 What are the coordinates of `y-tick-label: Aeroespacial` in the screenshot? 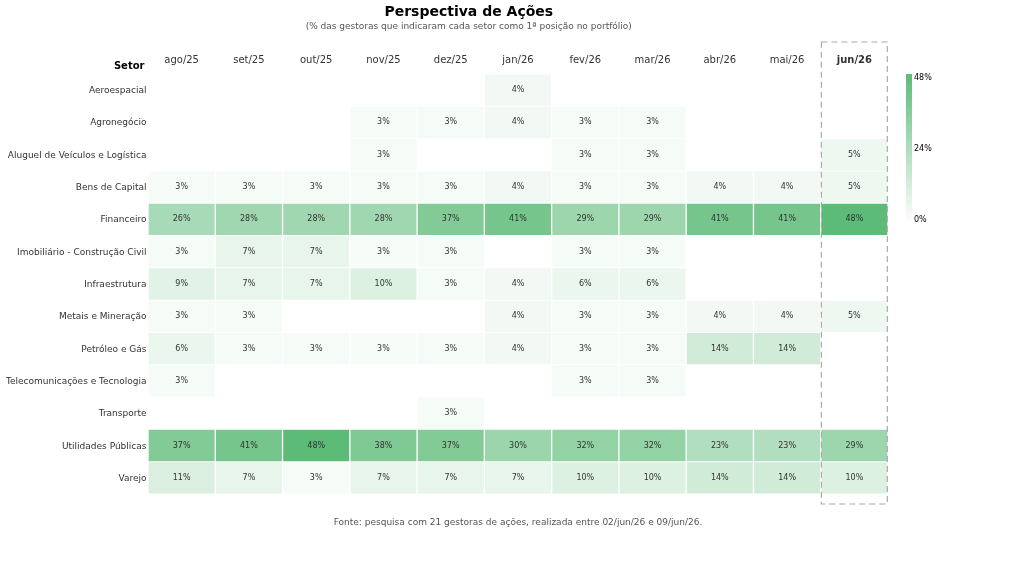 It's located at (118, 90).